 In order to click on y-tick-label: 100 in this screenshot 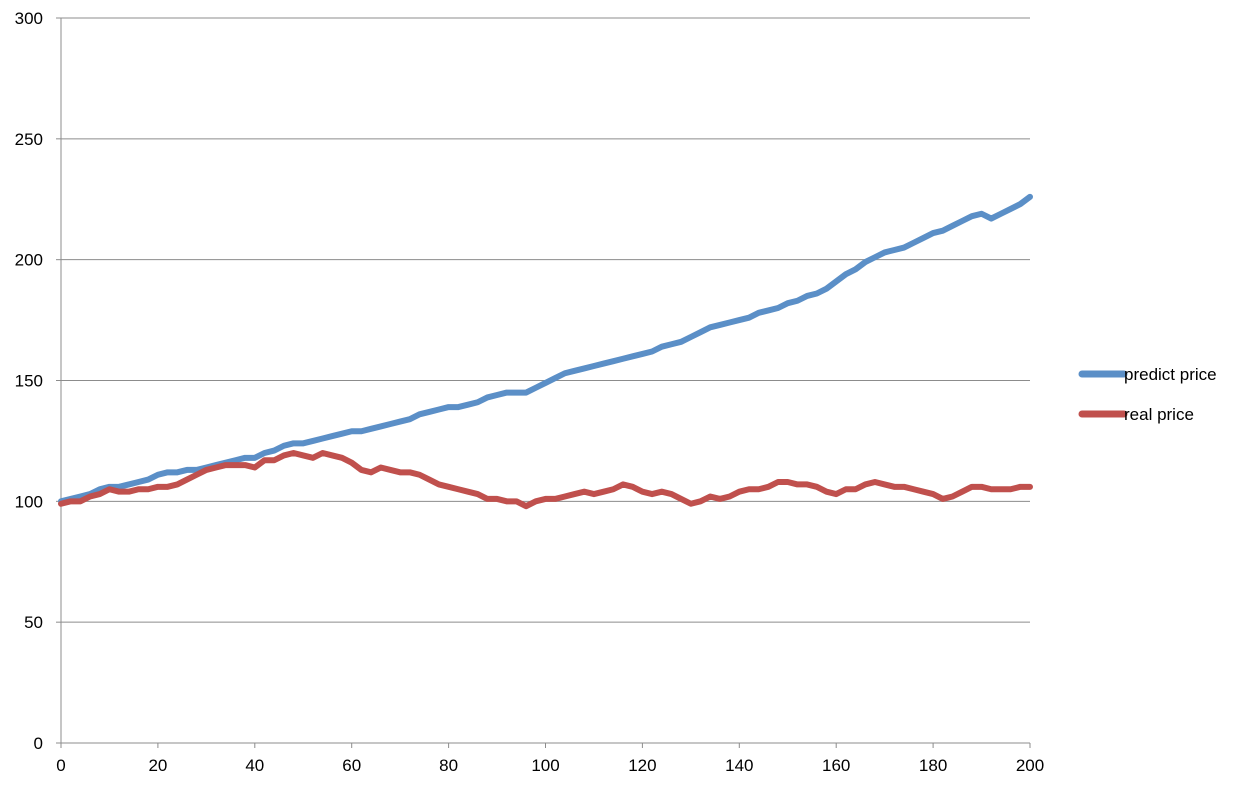, I will do `click(29, 501)`.